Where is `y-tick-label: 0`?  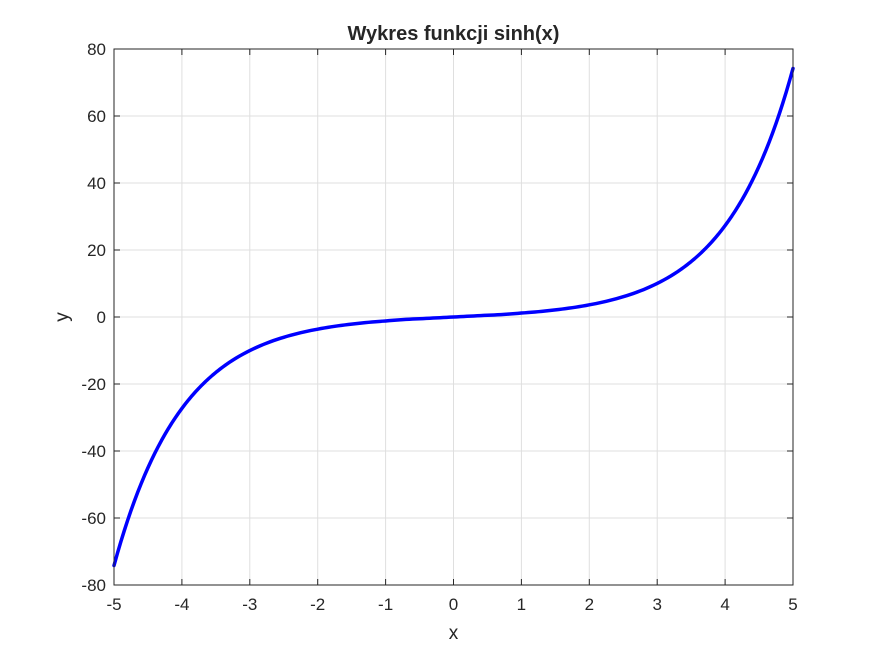
y-tick-label: 0 is located at coordinates (101, 317).